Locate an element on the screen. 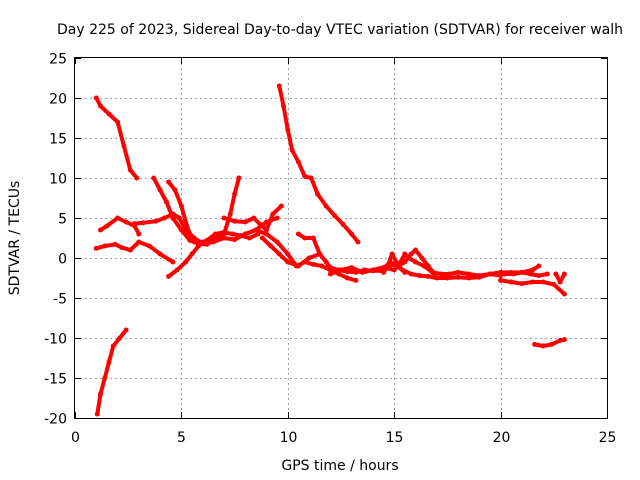  y-tick-label: 15 is located at coordinates (58, 140).